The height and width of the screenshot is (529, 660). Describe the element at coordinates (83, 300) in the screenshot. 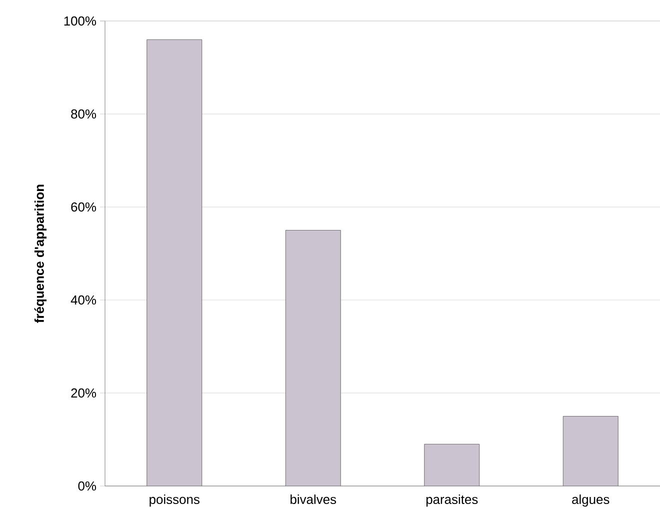

I see `y-tick-label: 40%` at that location.